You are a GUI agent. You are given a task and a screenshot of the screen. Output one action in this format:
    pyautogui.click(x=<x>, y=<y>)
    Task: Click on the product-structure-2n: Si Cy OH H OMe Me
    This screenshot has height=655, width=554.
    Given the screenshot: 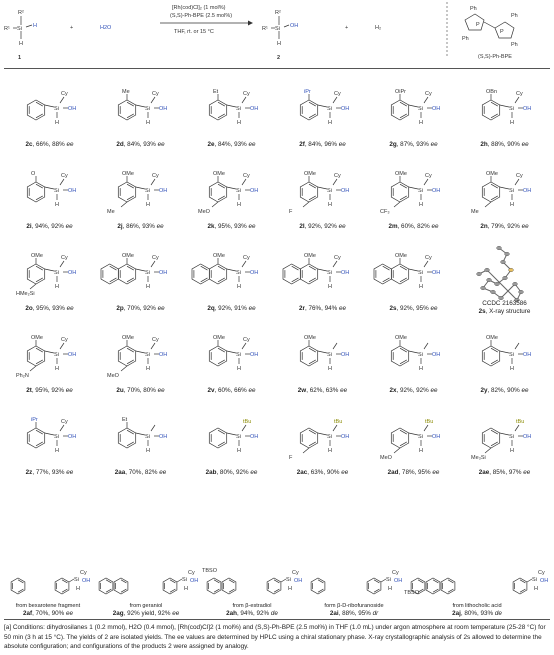 What is the action you would take?
    pyautogui.click(x=501, y=193)
    